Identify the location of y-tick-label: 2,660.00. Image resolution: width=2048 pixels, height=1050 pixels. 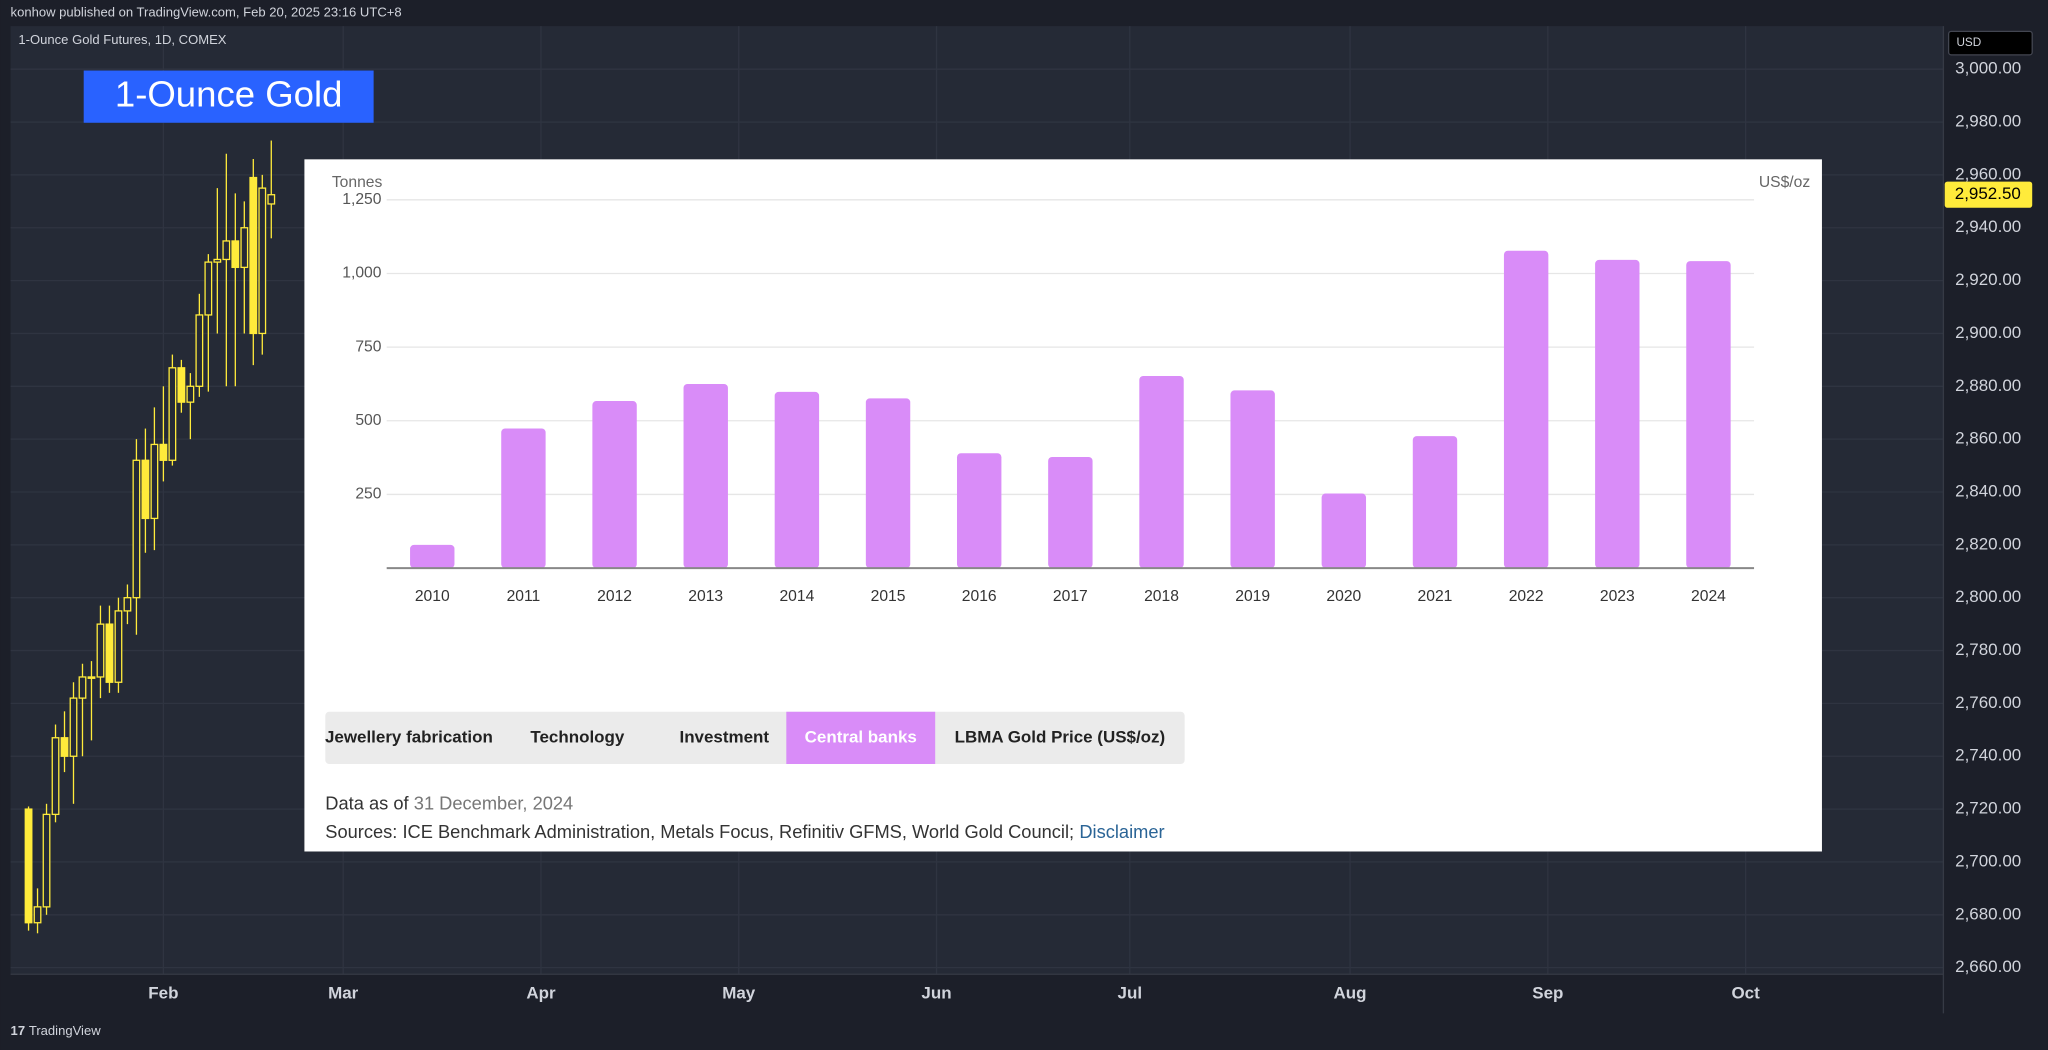
(1988, 966).